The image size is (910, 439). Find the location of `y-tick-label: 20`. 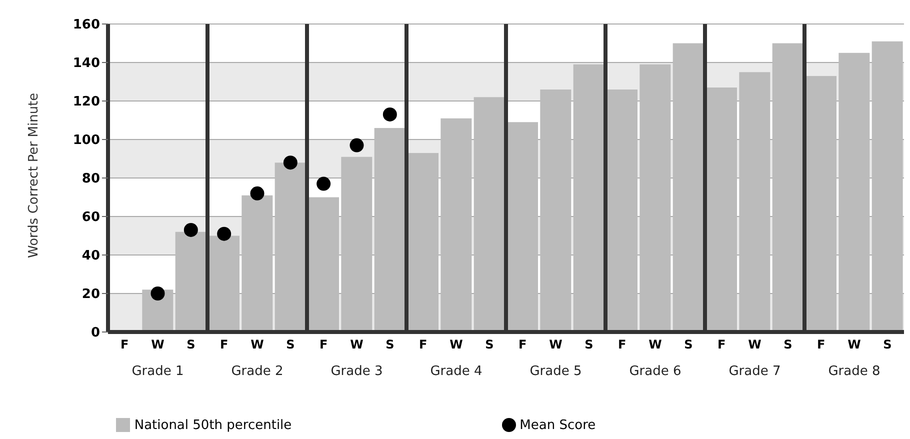

y-tick-label: 20 is located at coordinates (91, 294).